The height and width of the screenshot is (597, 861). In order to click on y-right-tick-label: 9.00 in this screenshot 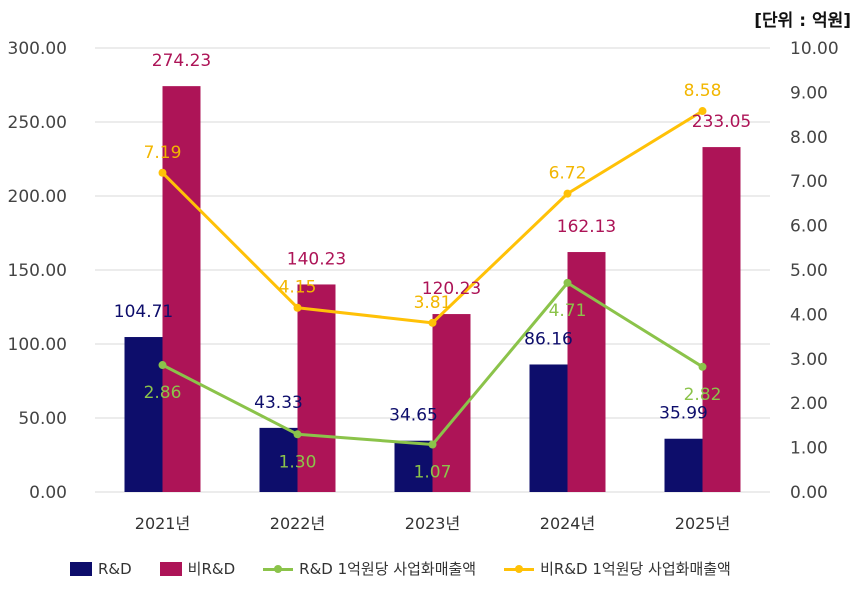, I will do `click(809, 93)`.